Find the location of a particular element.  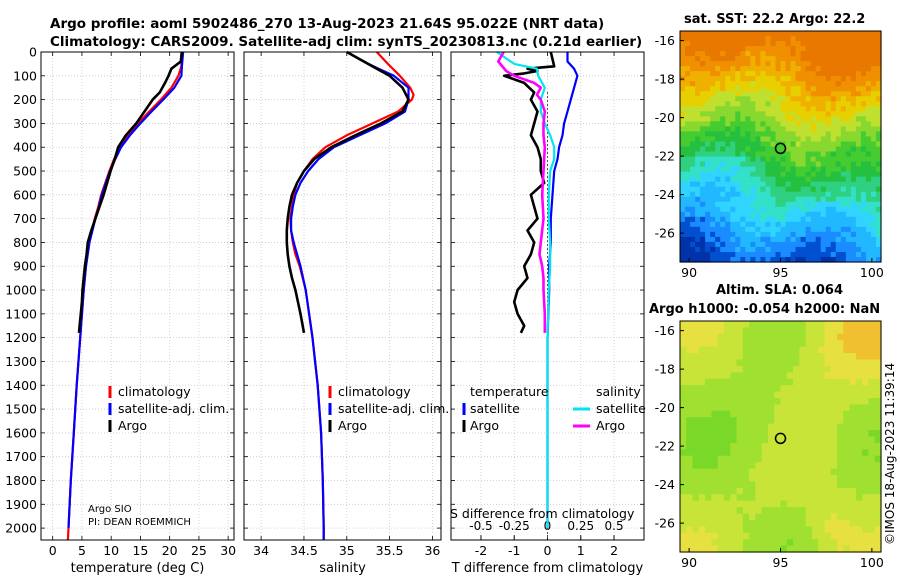

map-x-tick-label: 95 is located at coordinates (781, 562).